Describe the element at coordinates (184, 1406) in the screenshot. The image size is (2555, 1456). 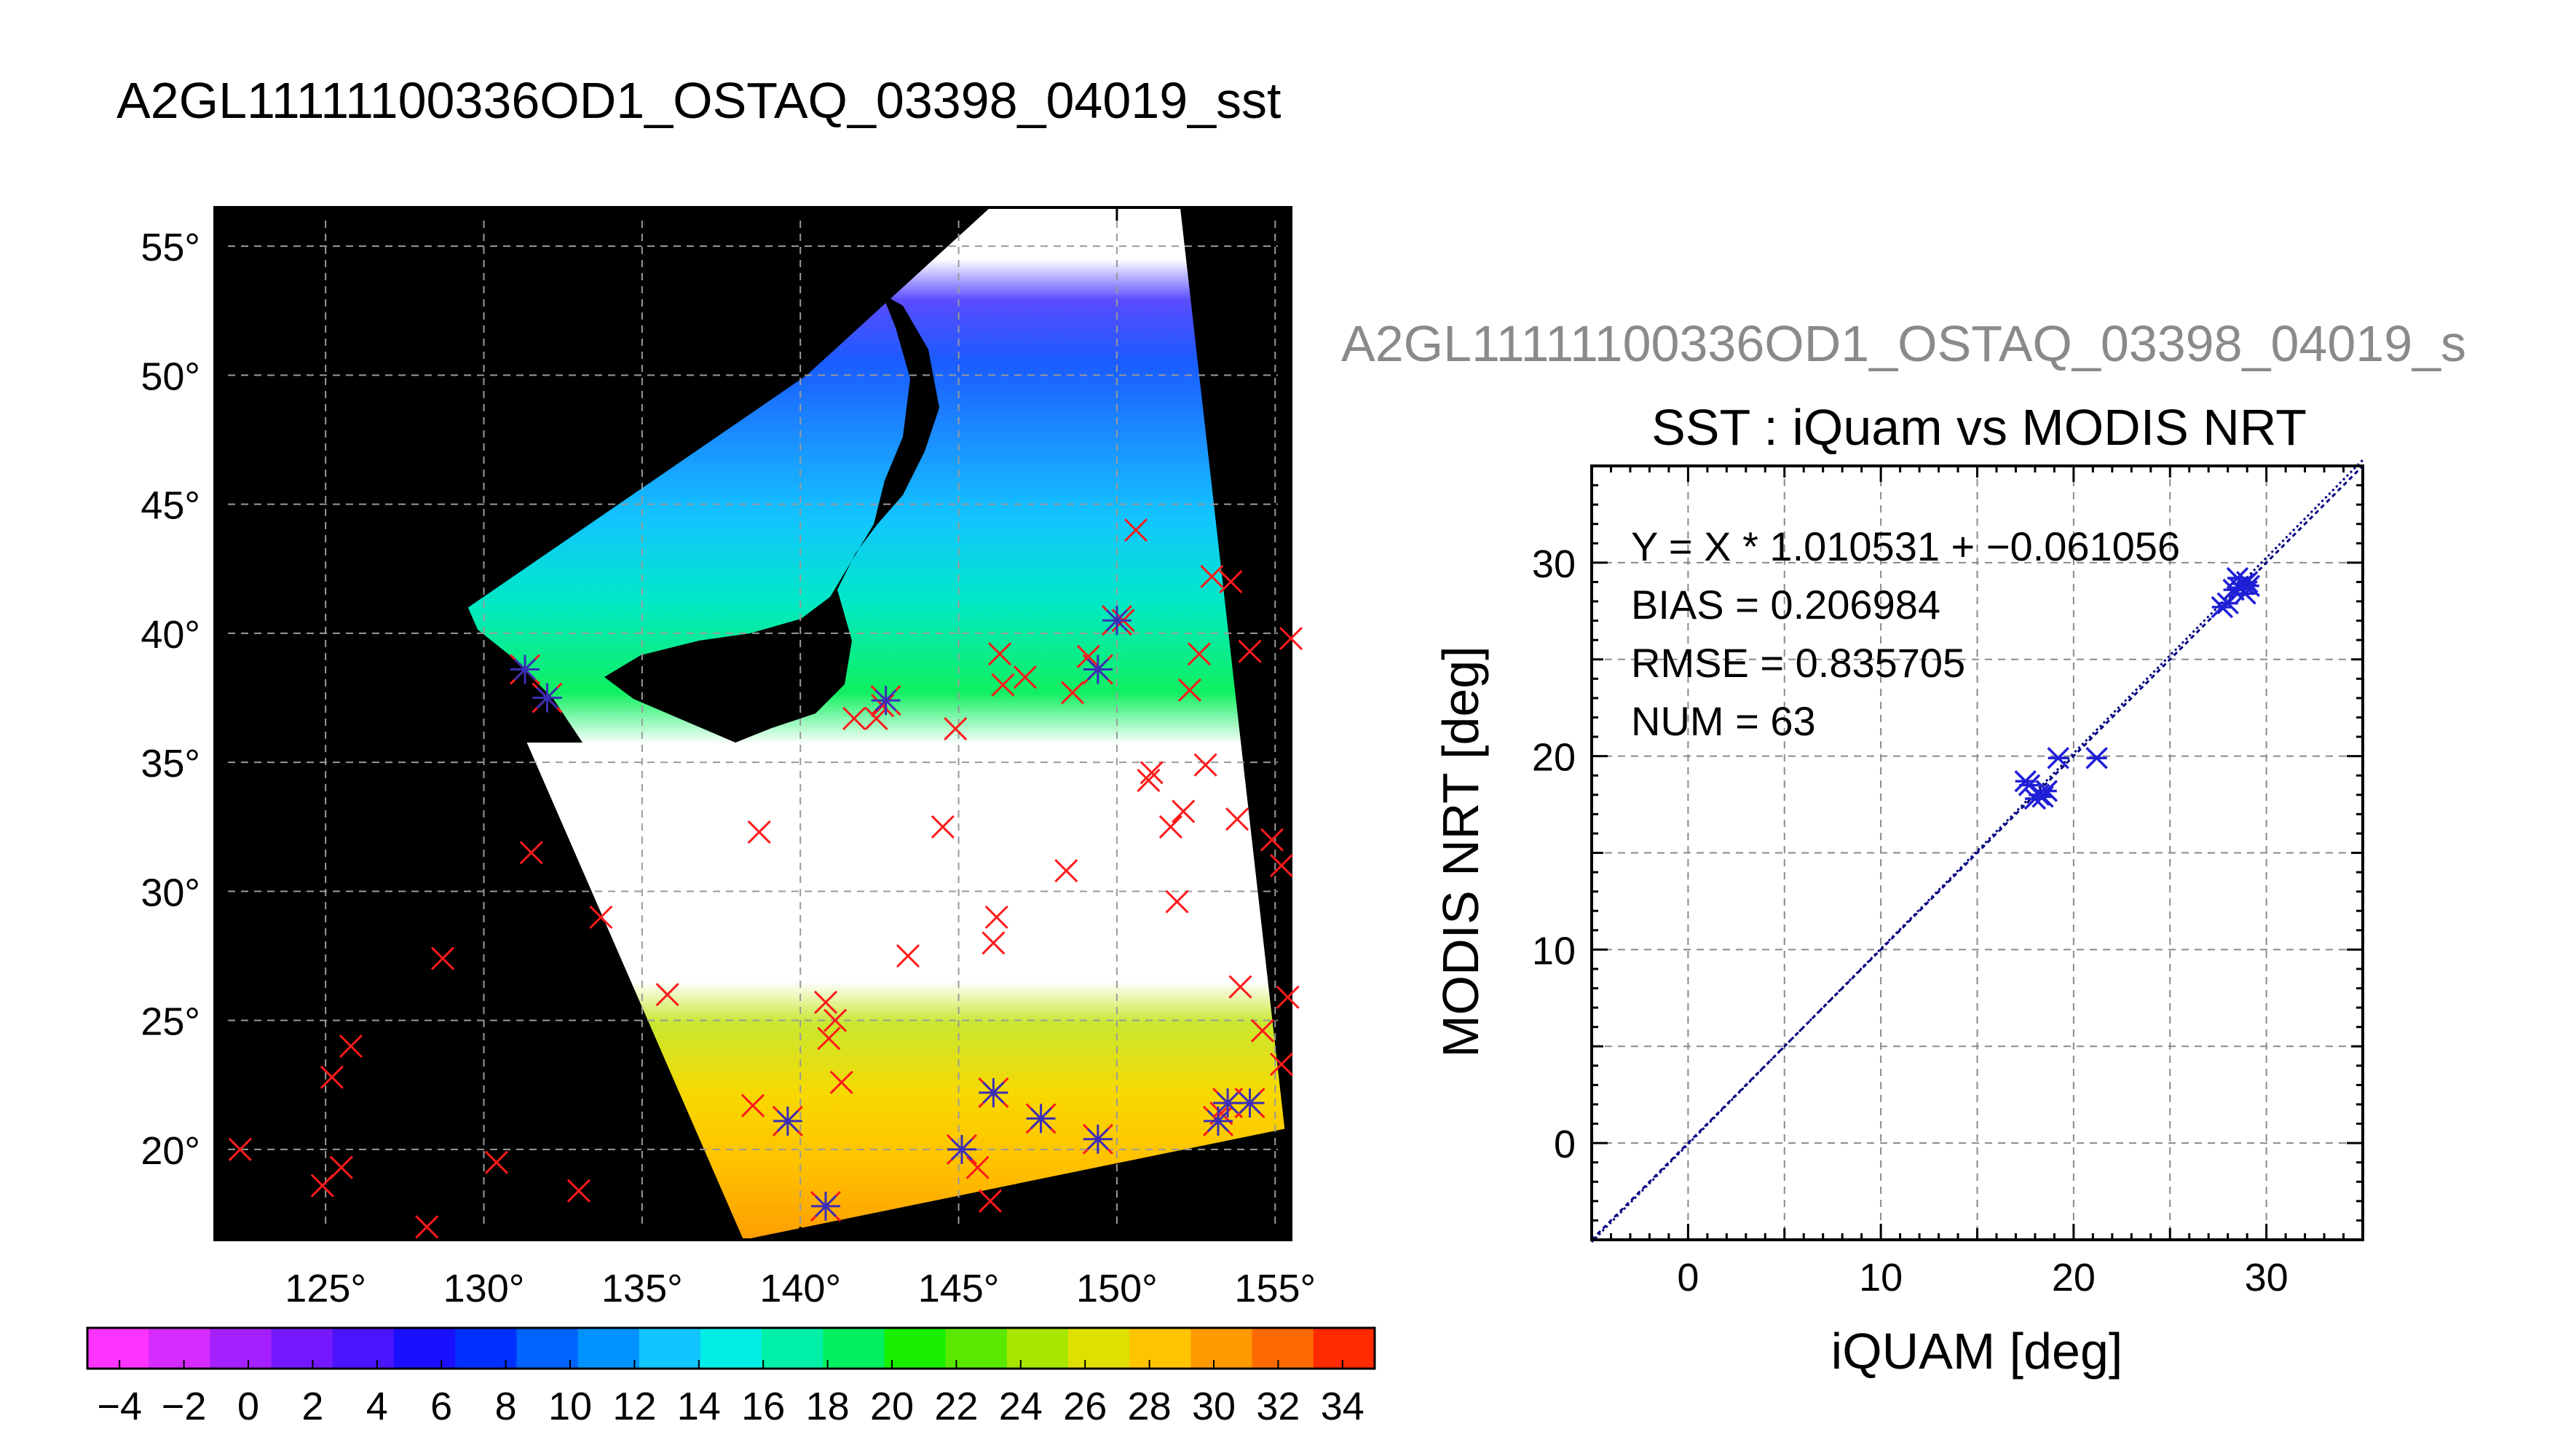
I see `colorbar-tick-label: −2` at that location.